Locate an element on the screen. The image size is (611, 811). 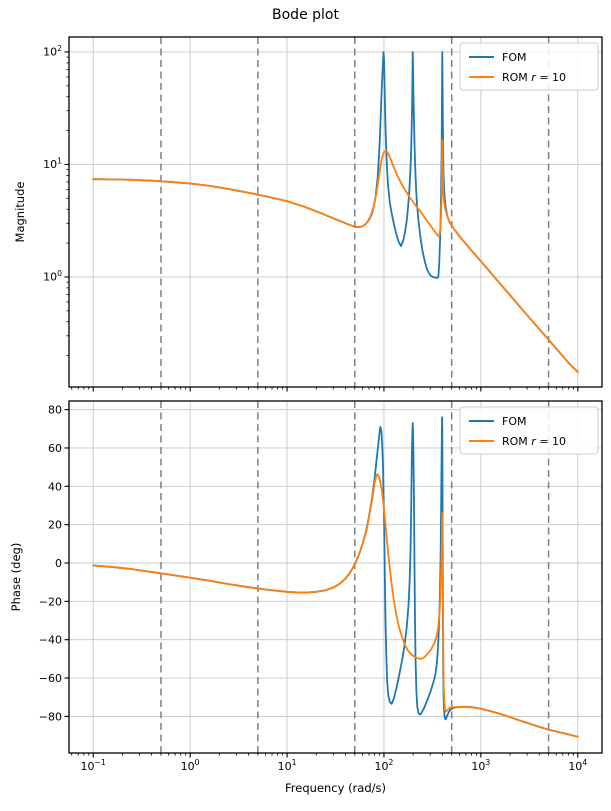
x-axis-label: Frequency (rad/s) is located at coordinates (335, 788).